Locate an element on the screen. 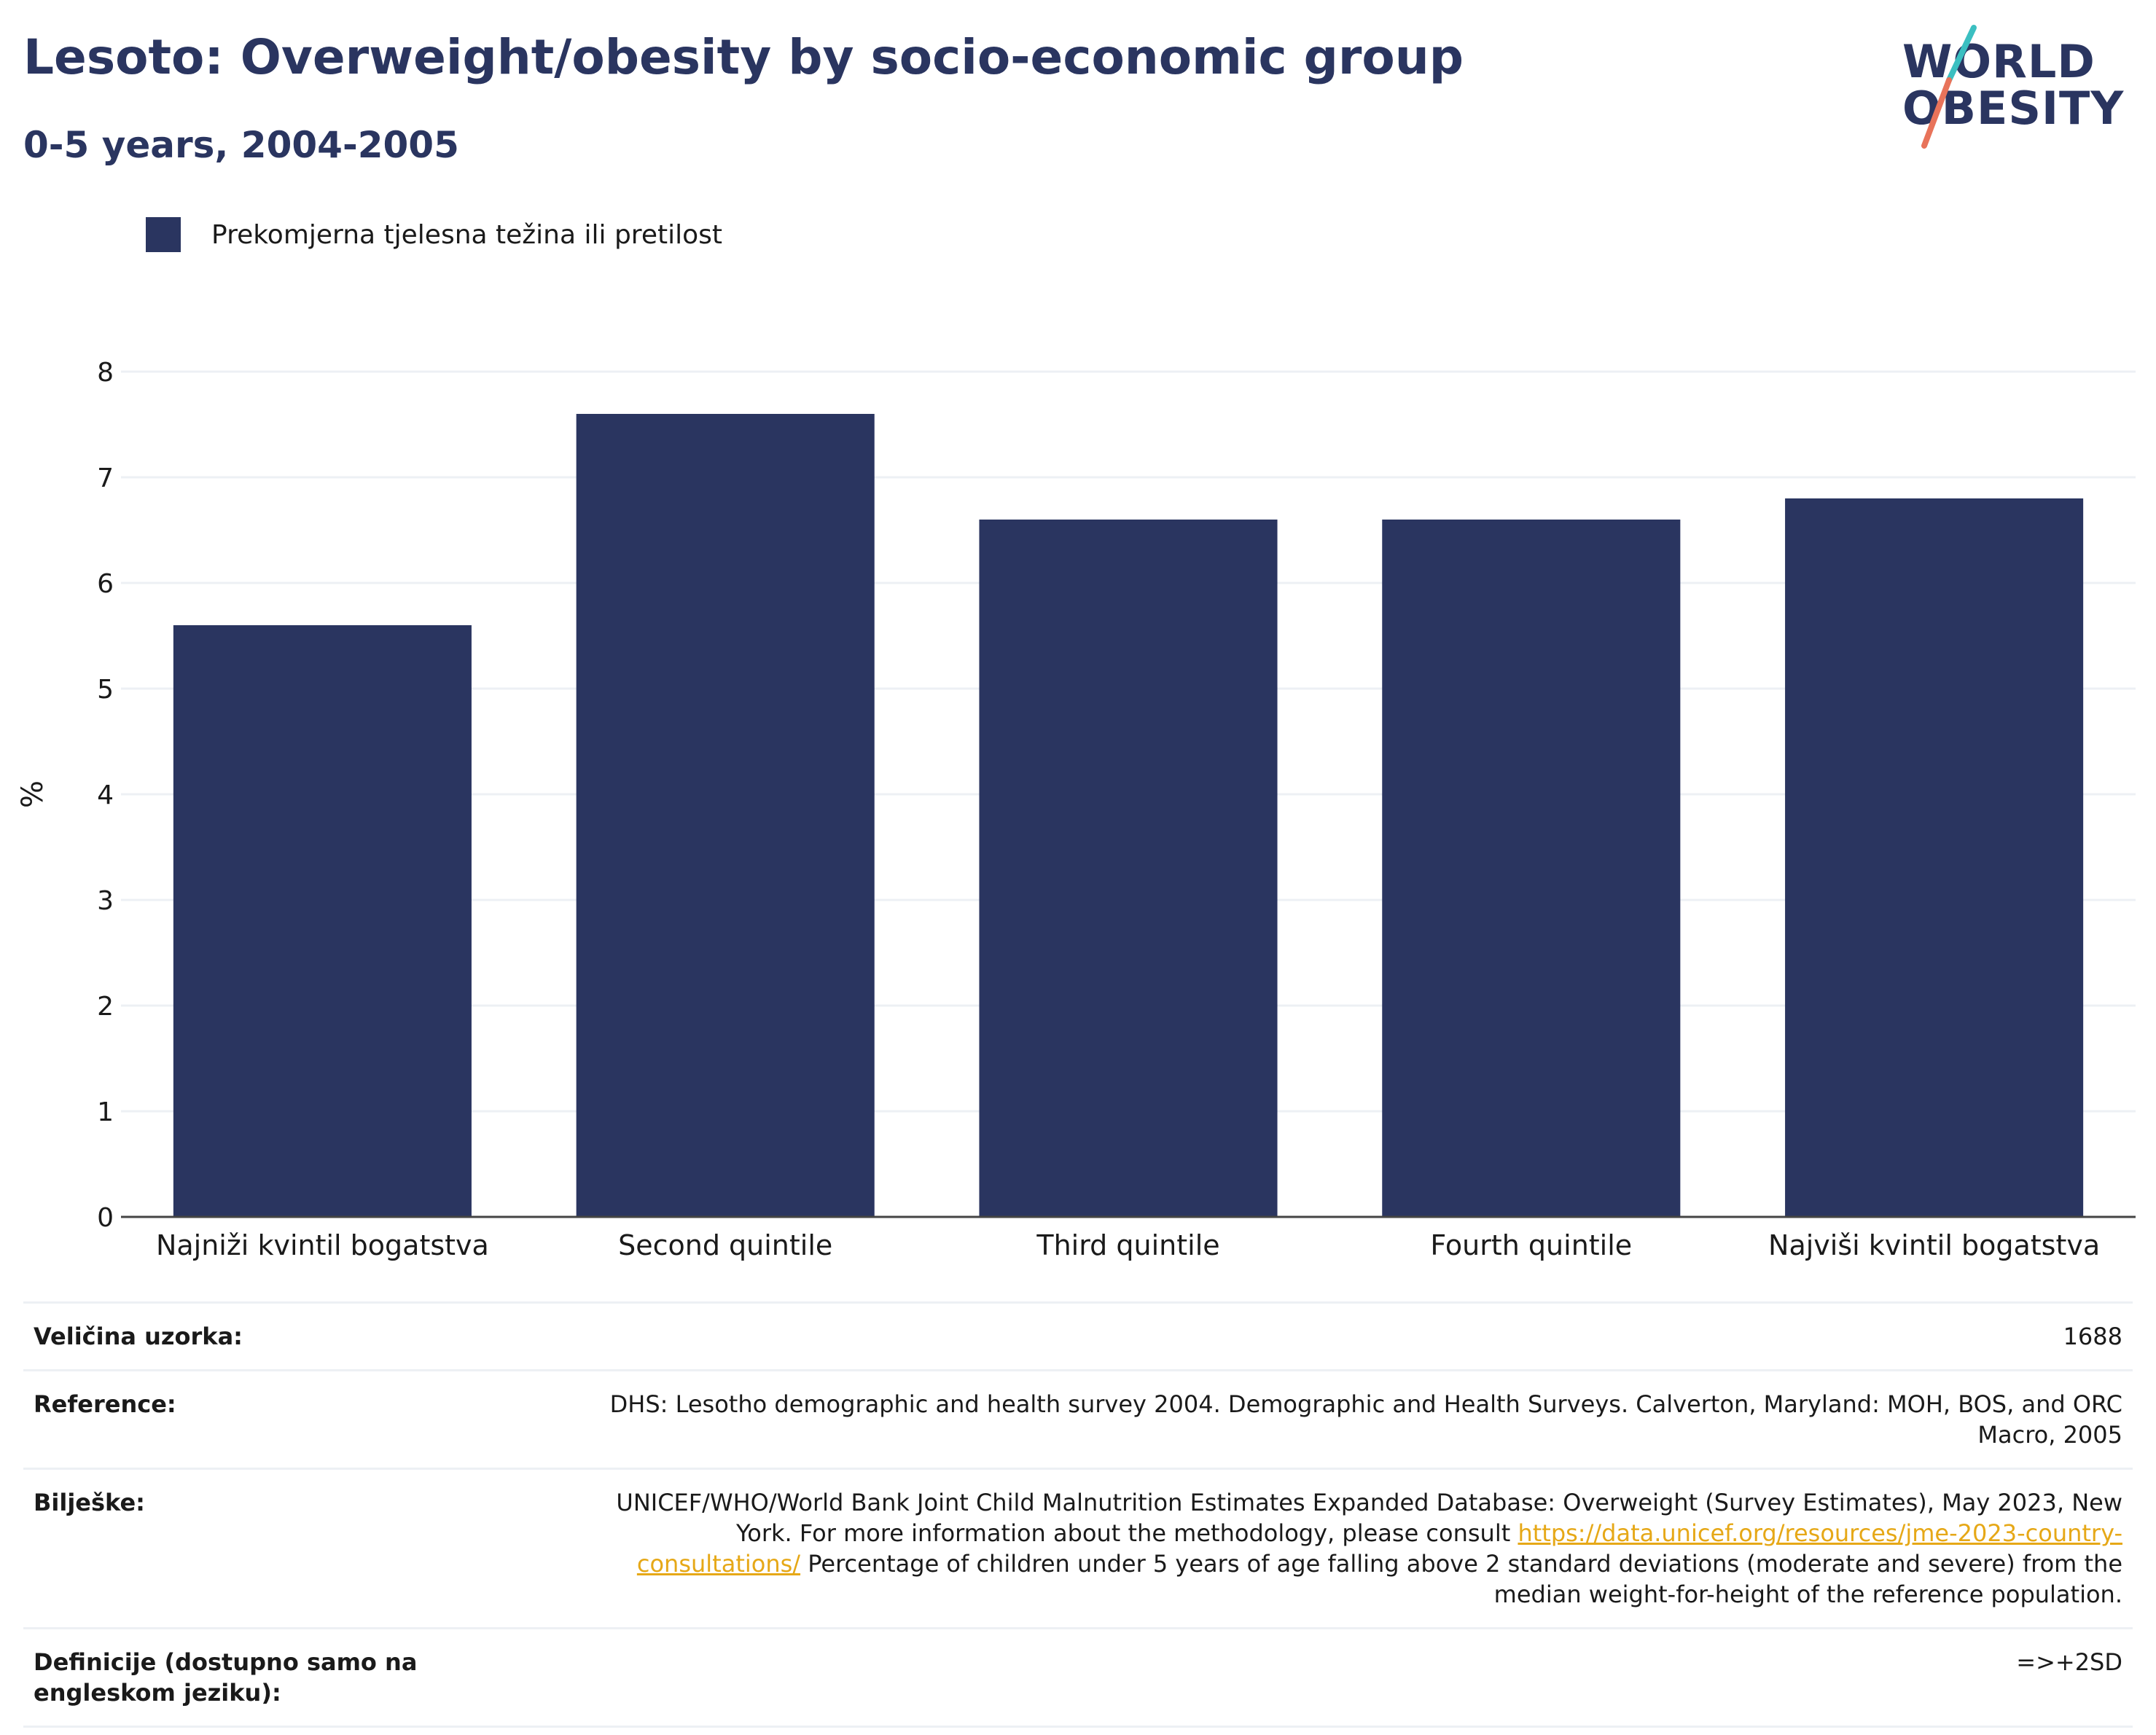 The image size is (2156, 1735). legend-swatch is located at coordinates (163, 234).